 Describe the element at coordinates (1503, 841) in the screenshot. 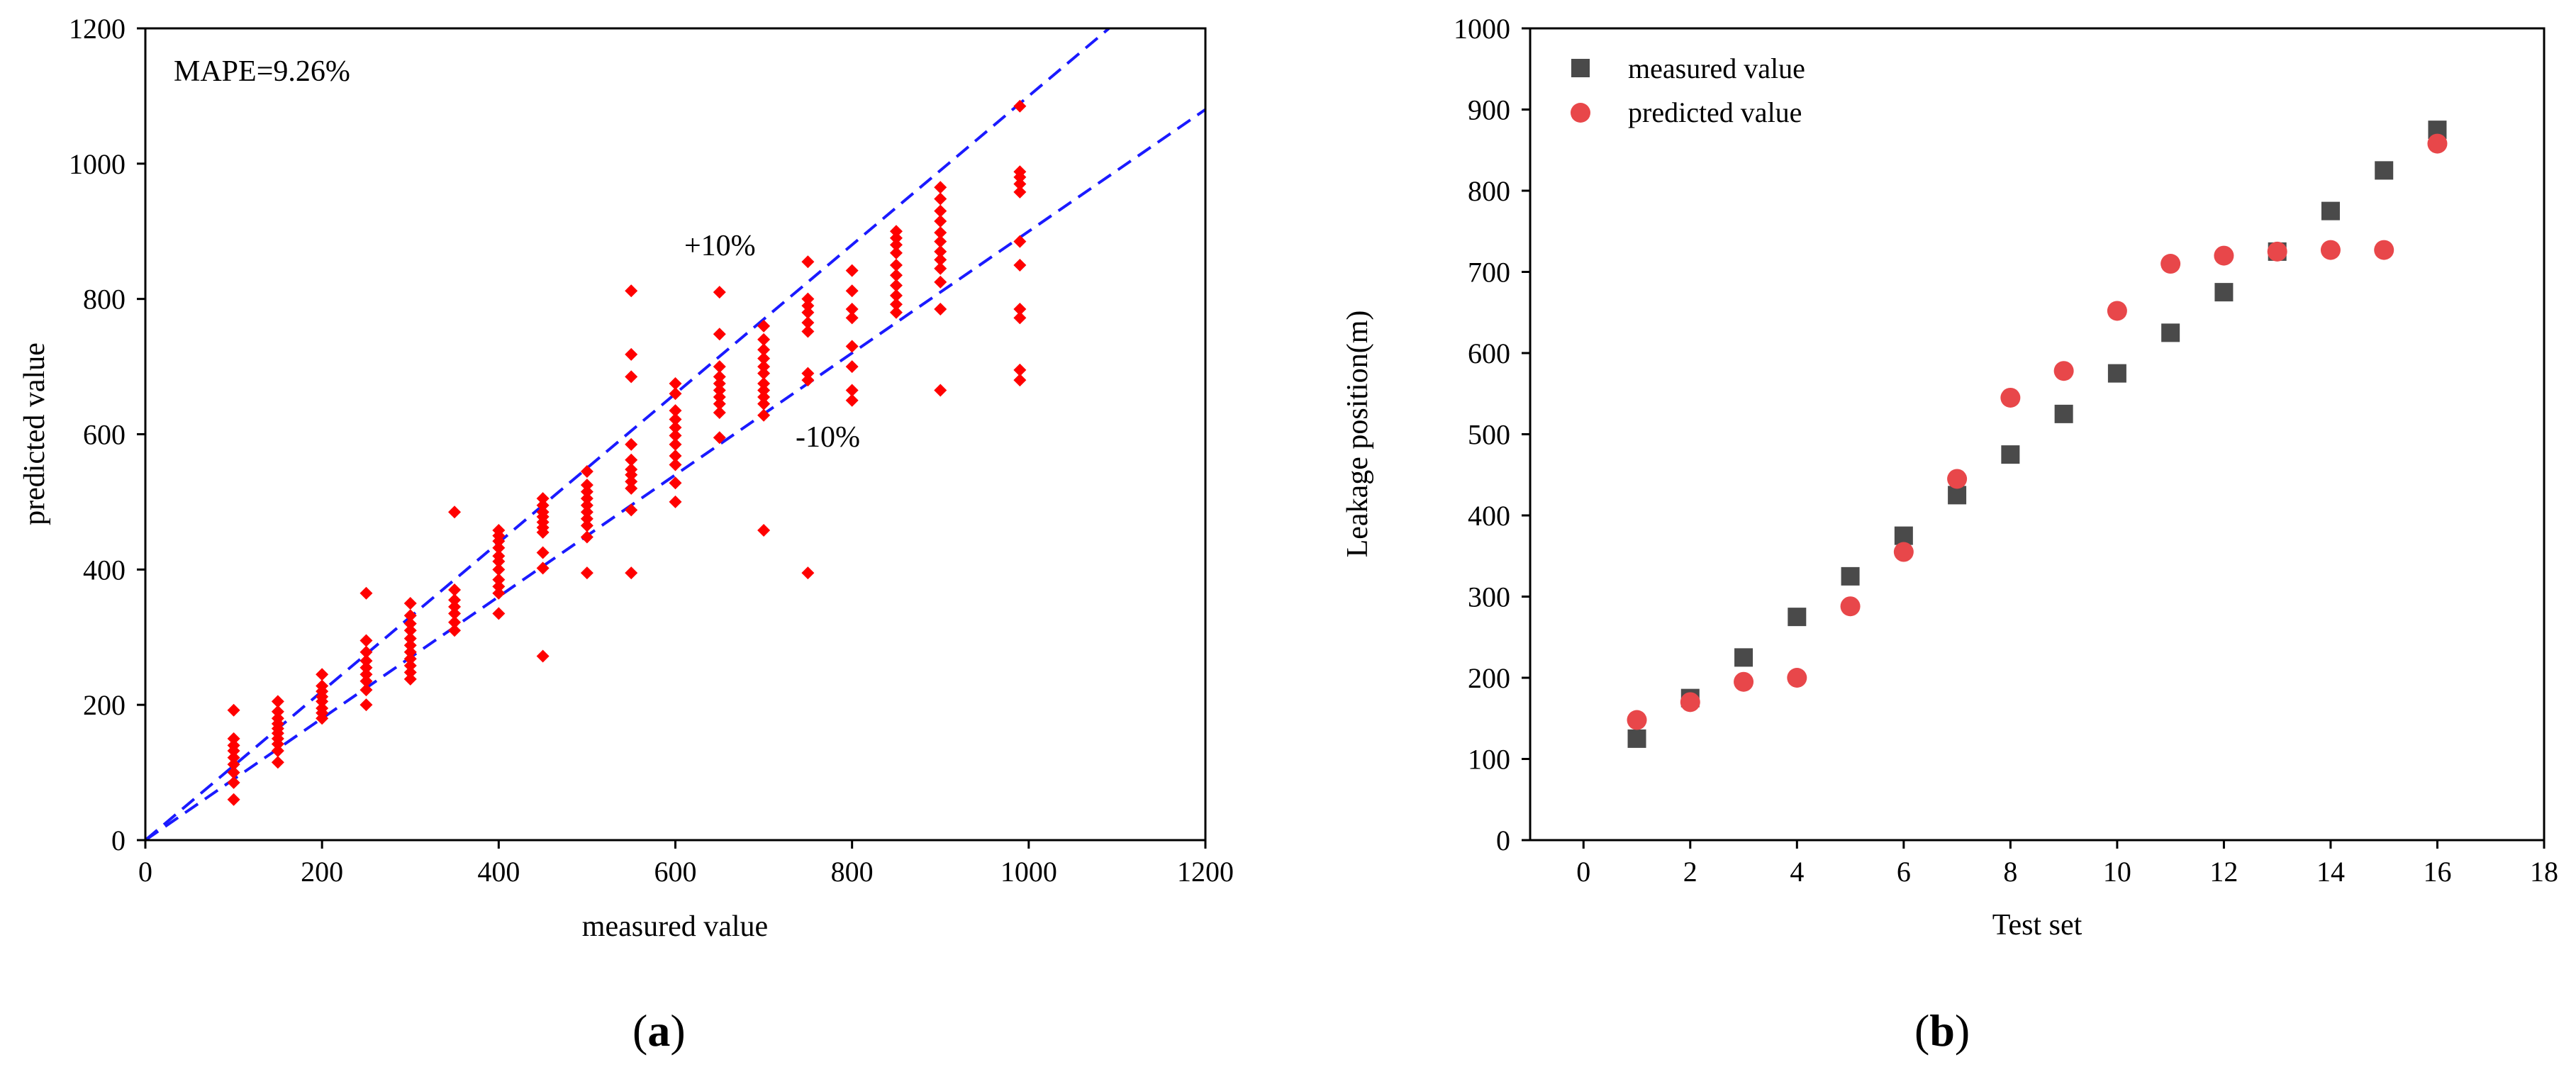

I see `panel-b-y-tick-label: 0` at that location.